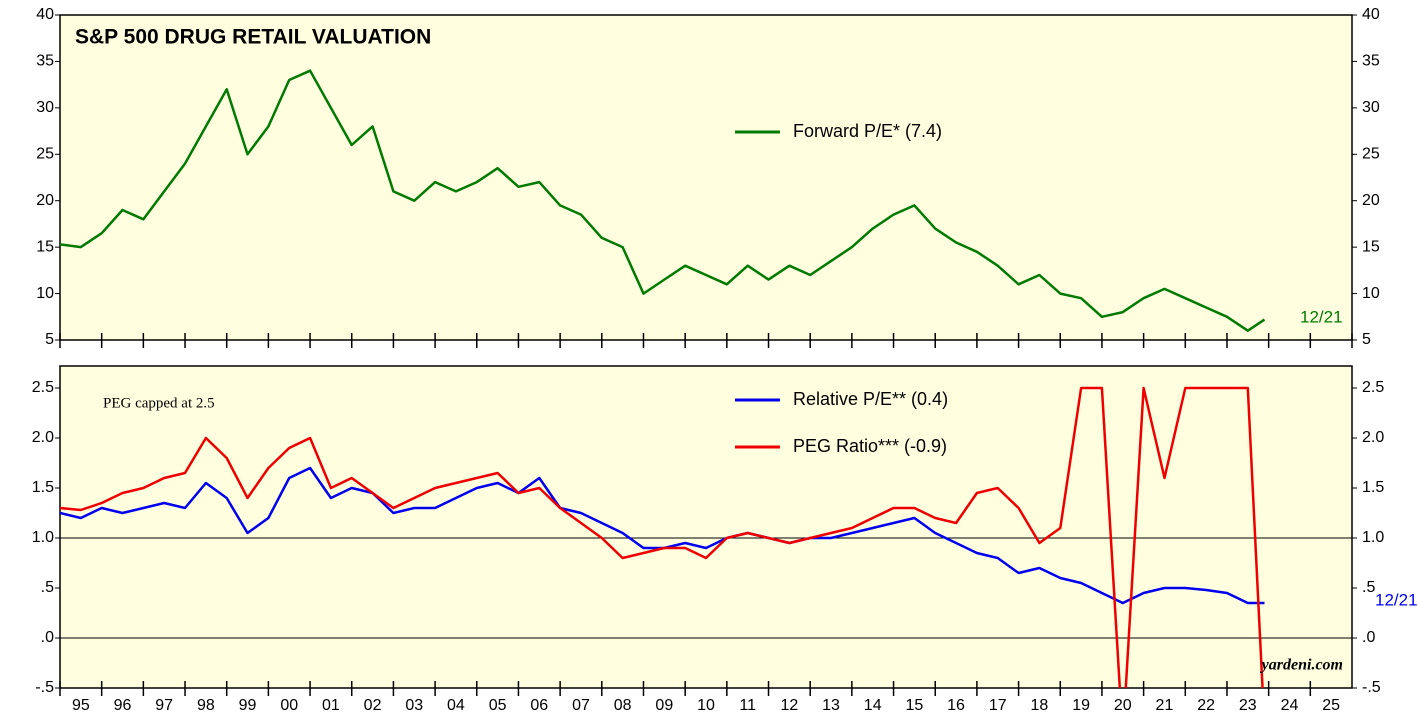  What do you see at coordinates (1371, 246) in the screenshot?
I see `y-tick-label-right: 15` at bounding box center [1371, 246].